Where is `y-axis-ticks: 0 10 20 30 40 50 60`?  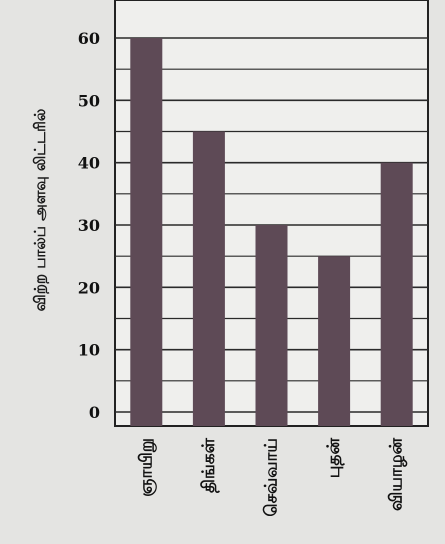
y-axis-ticks: 0 10 20 30 40 50 60 is located at coordinates (89, 225).